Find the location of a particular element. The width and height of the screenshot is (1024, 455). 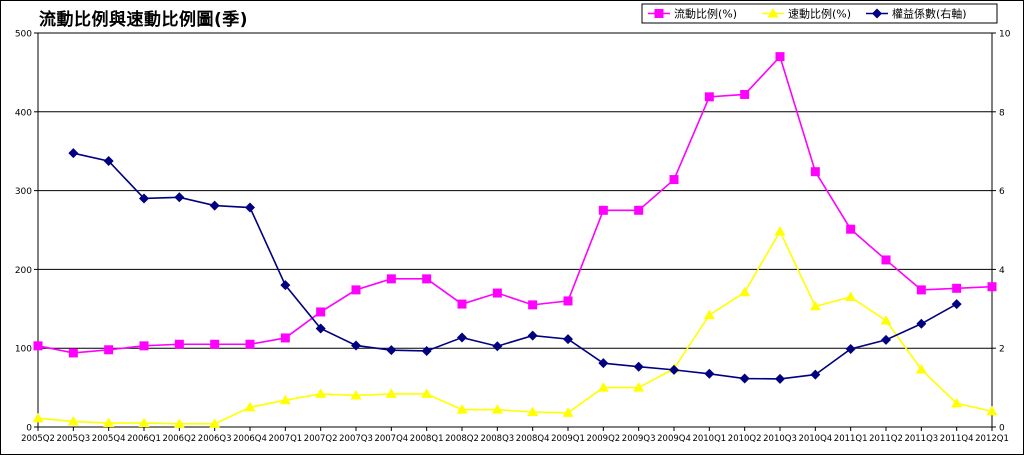

y2-tick-label-3: 6 is located at coordinates (1002, 192).